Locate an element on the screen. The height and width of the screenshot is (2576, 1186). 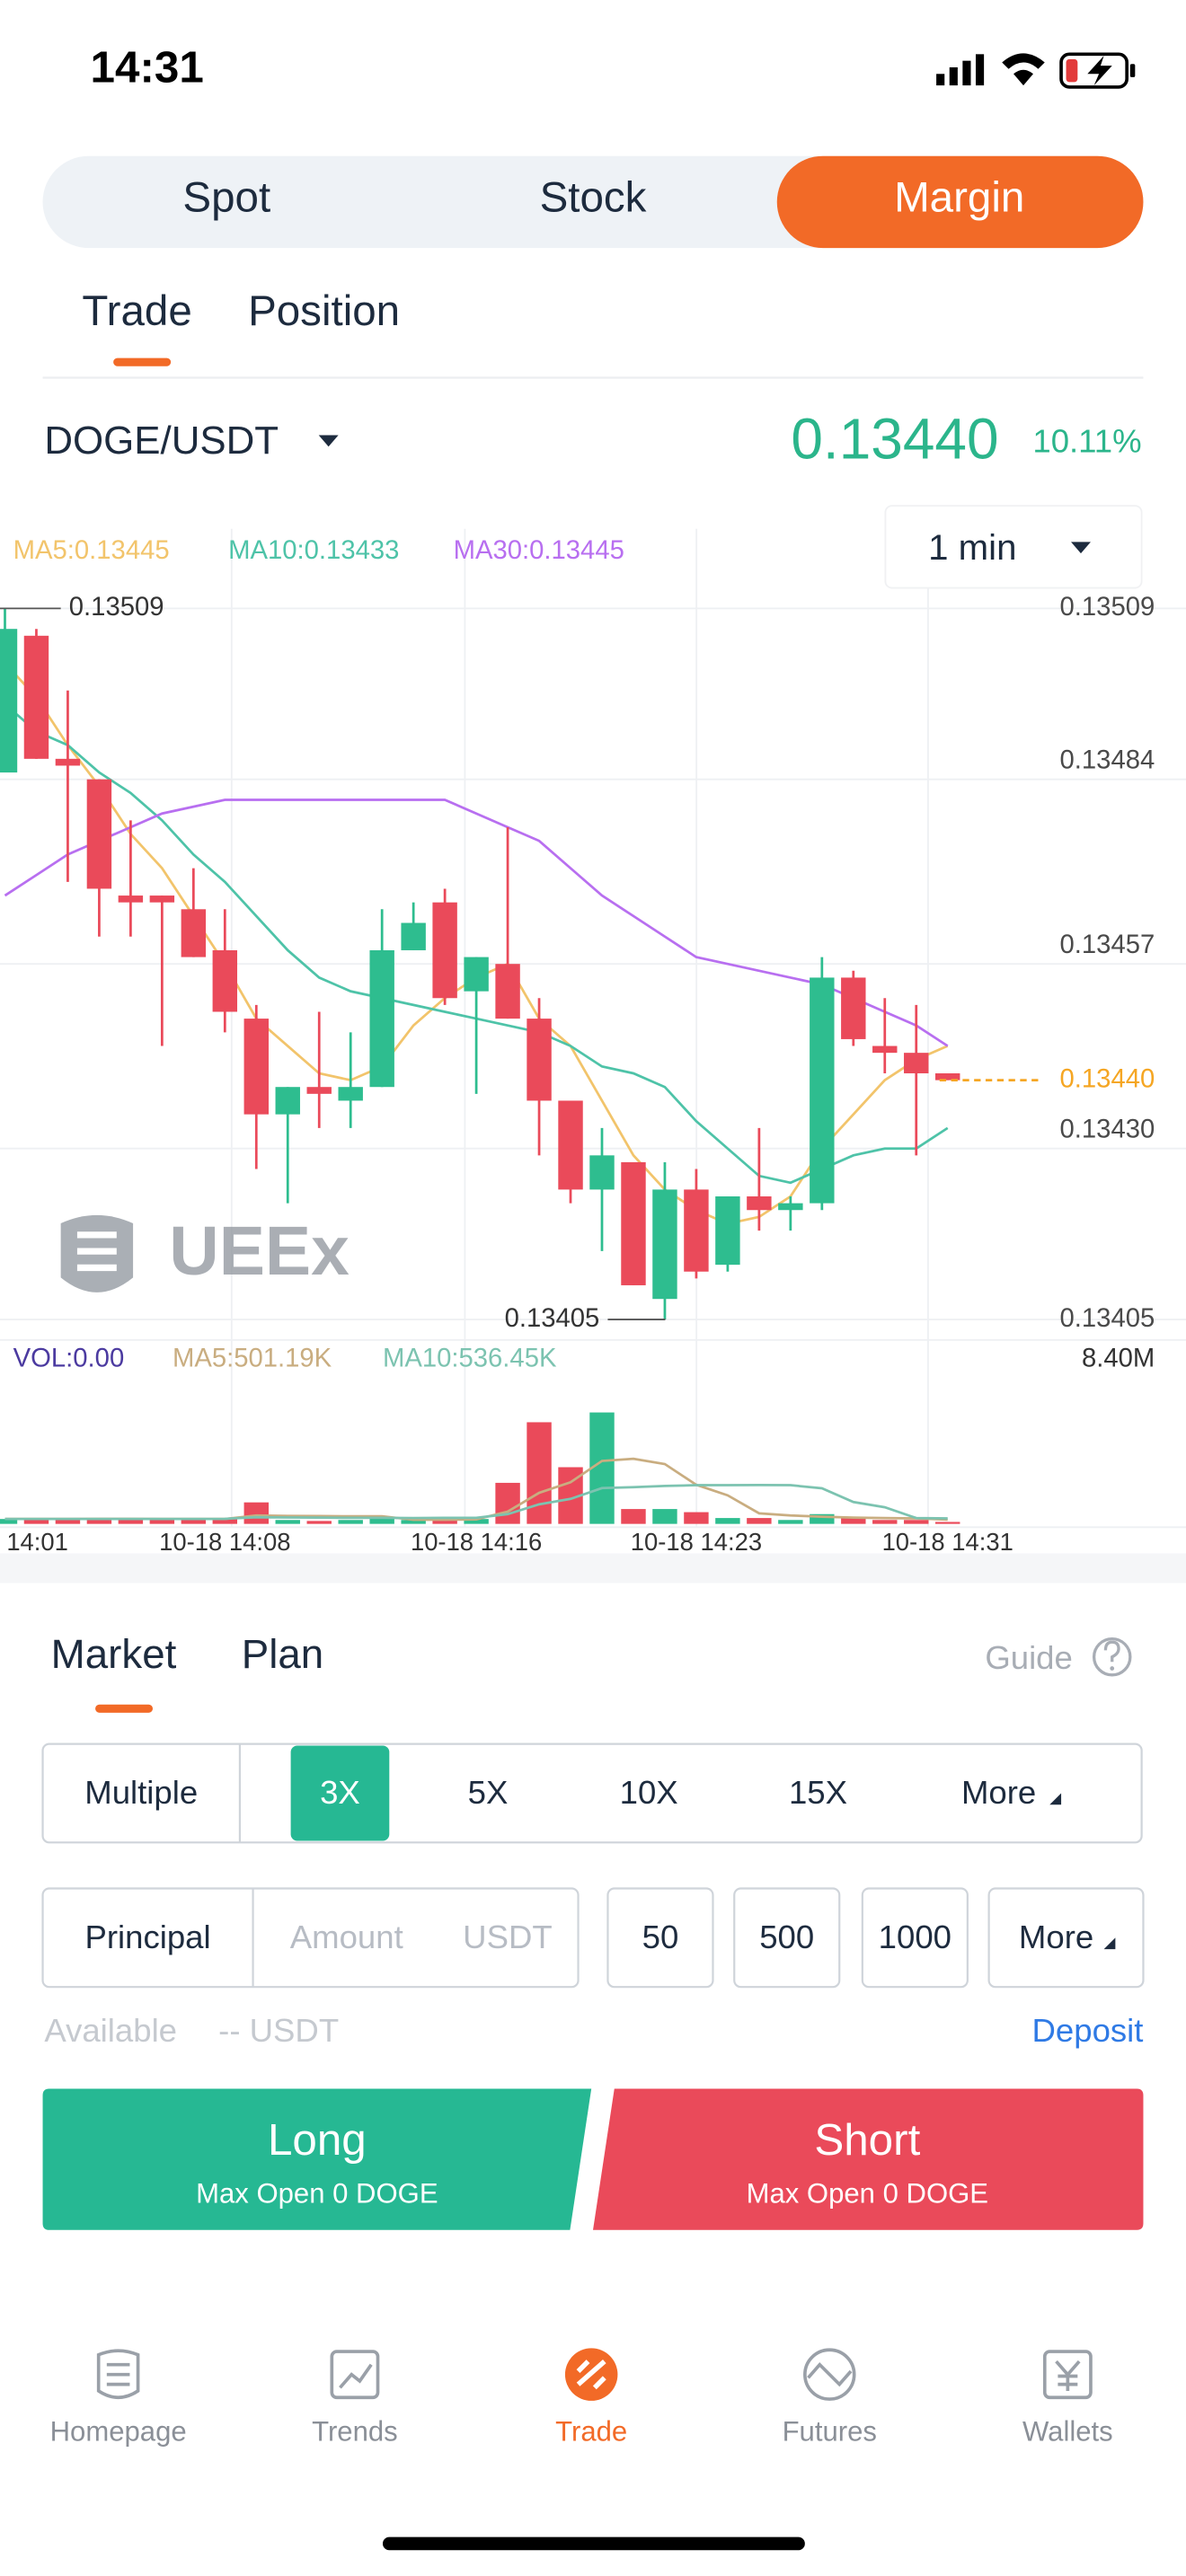
help-icon is located at coordinates (1112, 1656).